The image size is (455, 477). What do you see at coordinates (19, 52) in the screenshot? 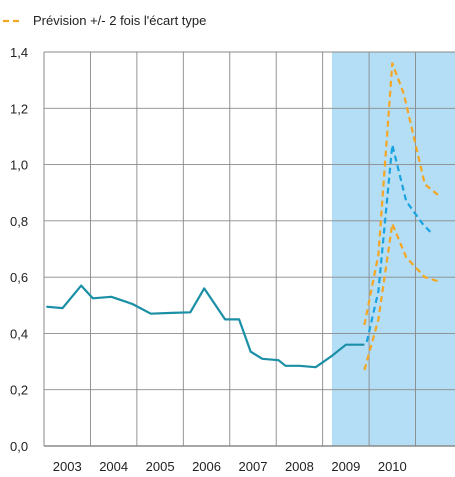
I see `y-tick-label: 1,4` at bounding box center [19, 52].